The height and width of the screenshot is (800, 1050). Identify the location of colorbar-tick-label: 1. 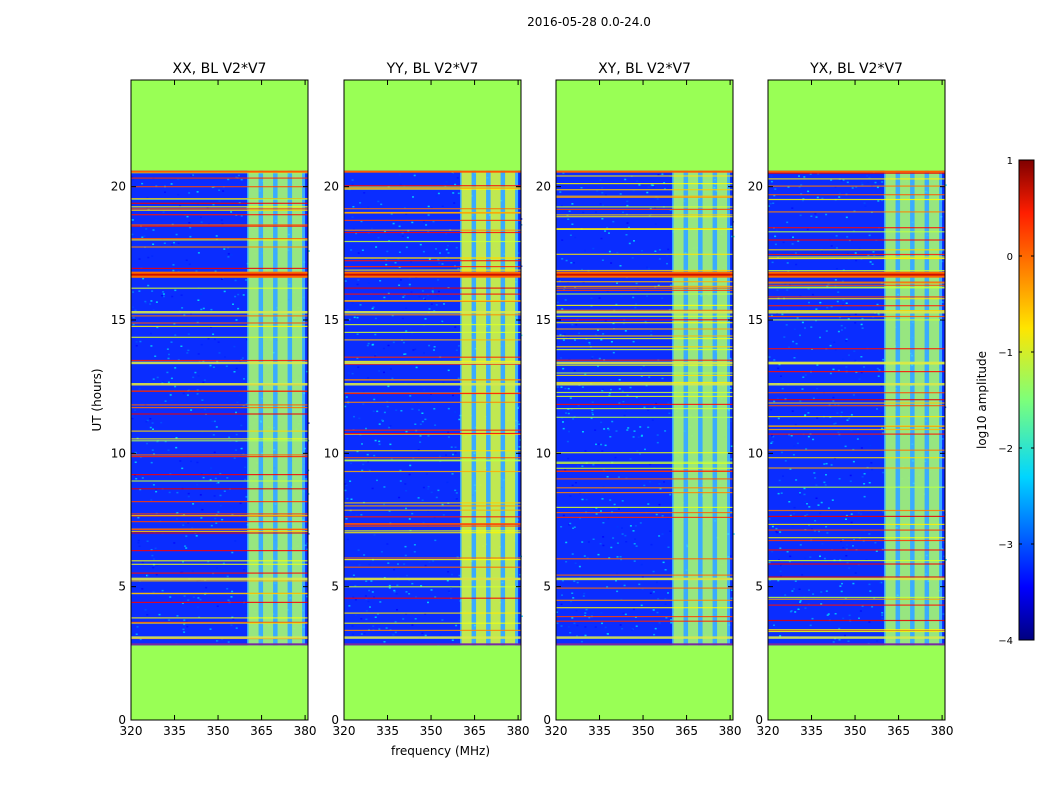
(1010, 161).